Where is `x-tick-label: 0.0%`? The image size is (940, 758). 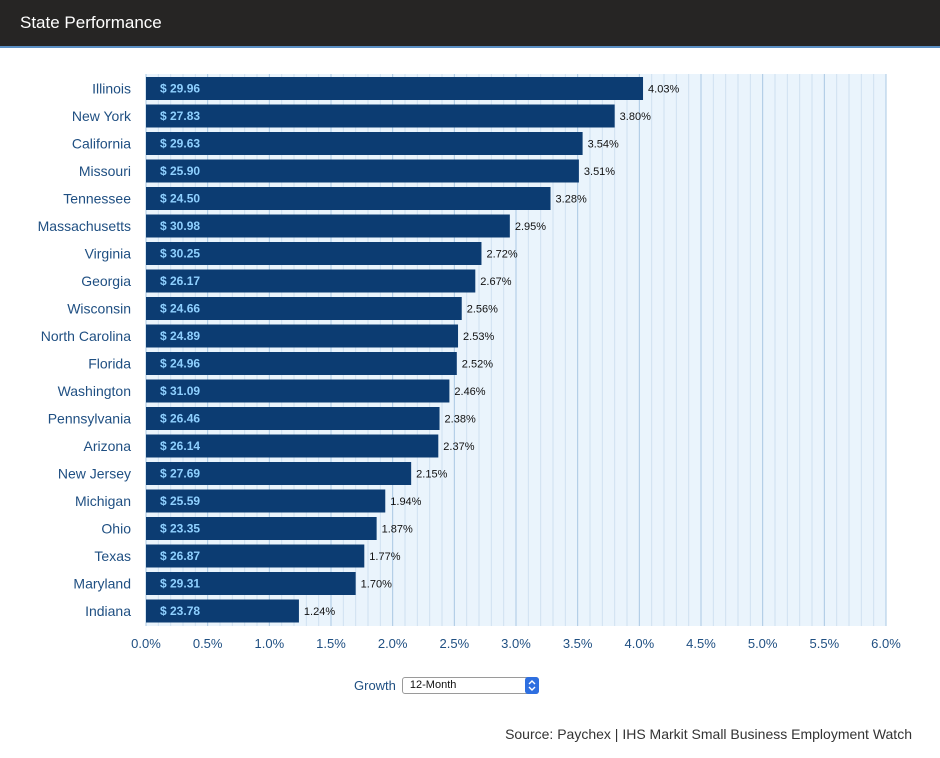
x-tick-label: 0.0% is located at coordinates (146, 643).